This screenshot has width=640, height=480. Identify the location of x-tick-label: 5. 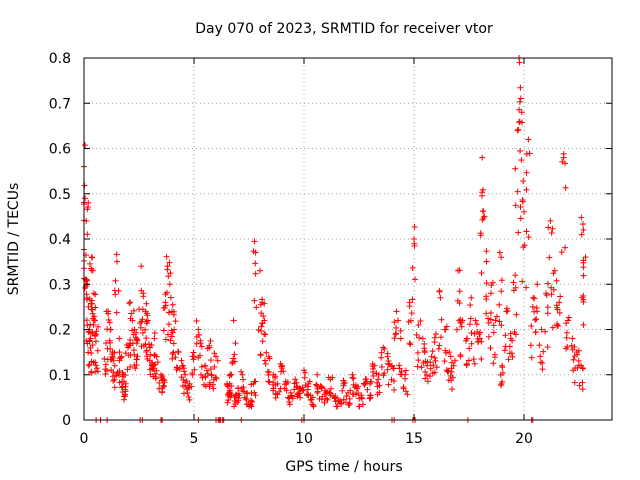
(194, 439).